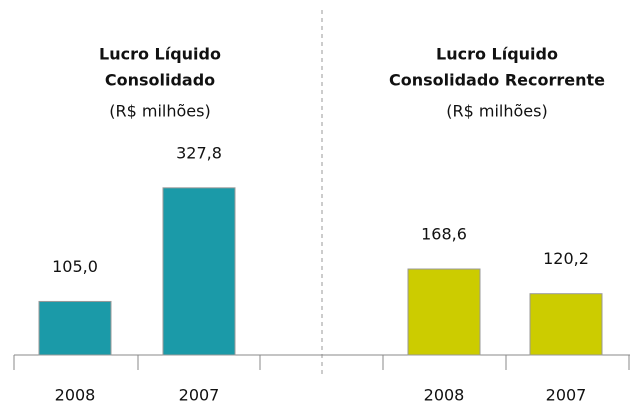 Image resolution: width=632 pixels, height=412 pixels. I want to click on axis-ticks, so click(321, 362).